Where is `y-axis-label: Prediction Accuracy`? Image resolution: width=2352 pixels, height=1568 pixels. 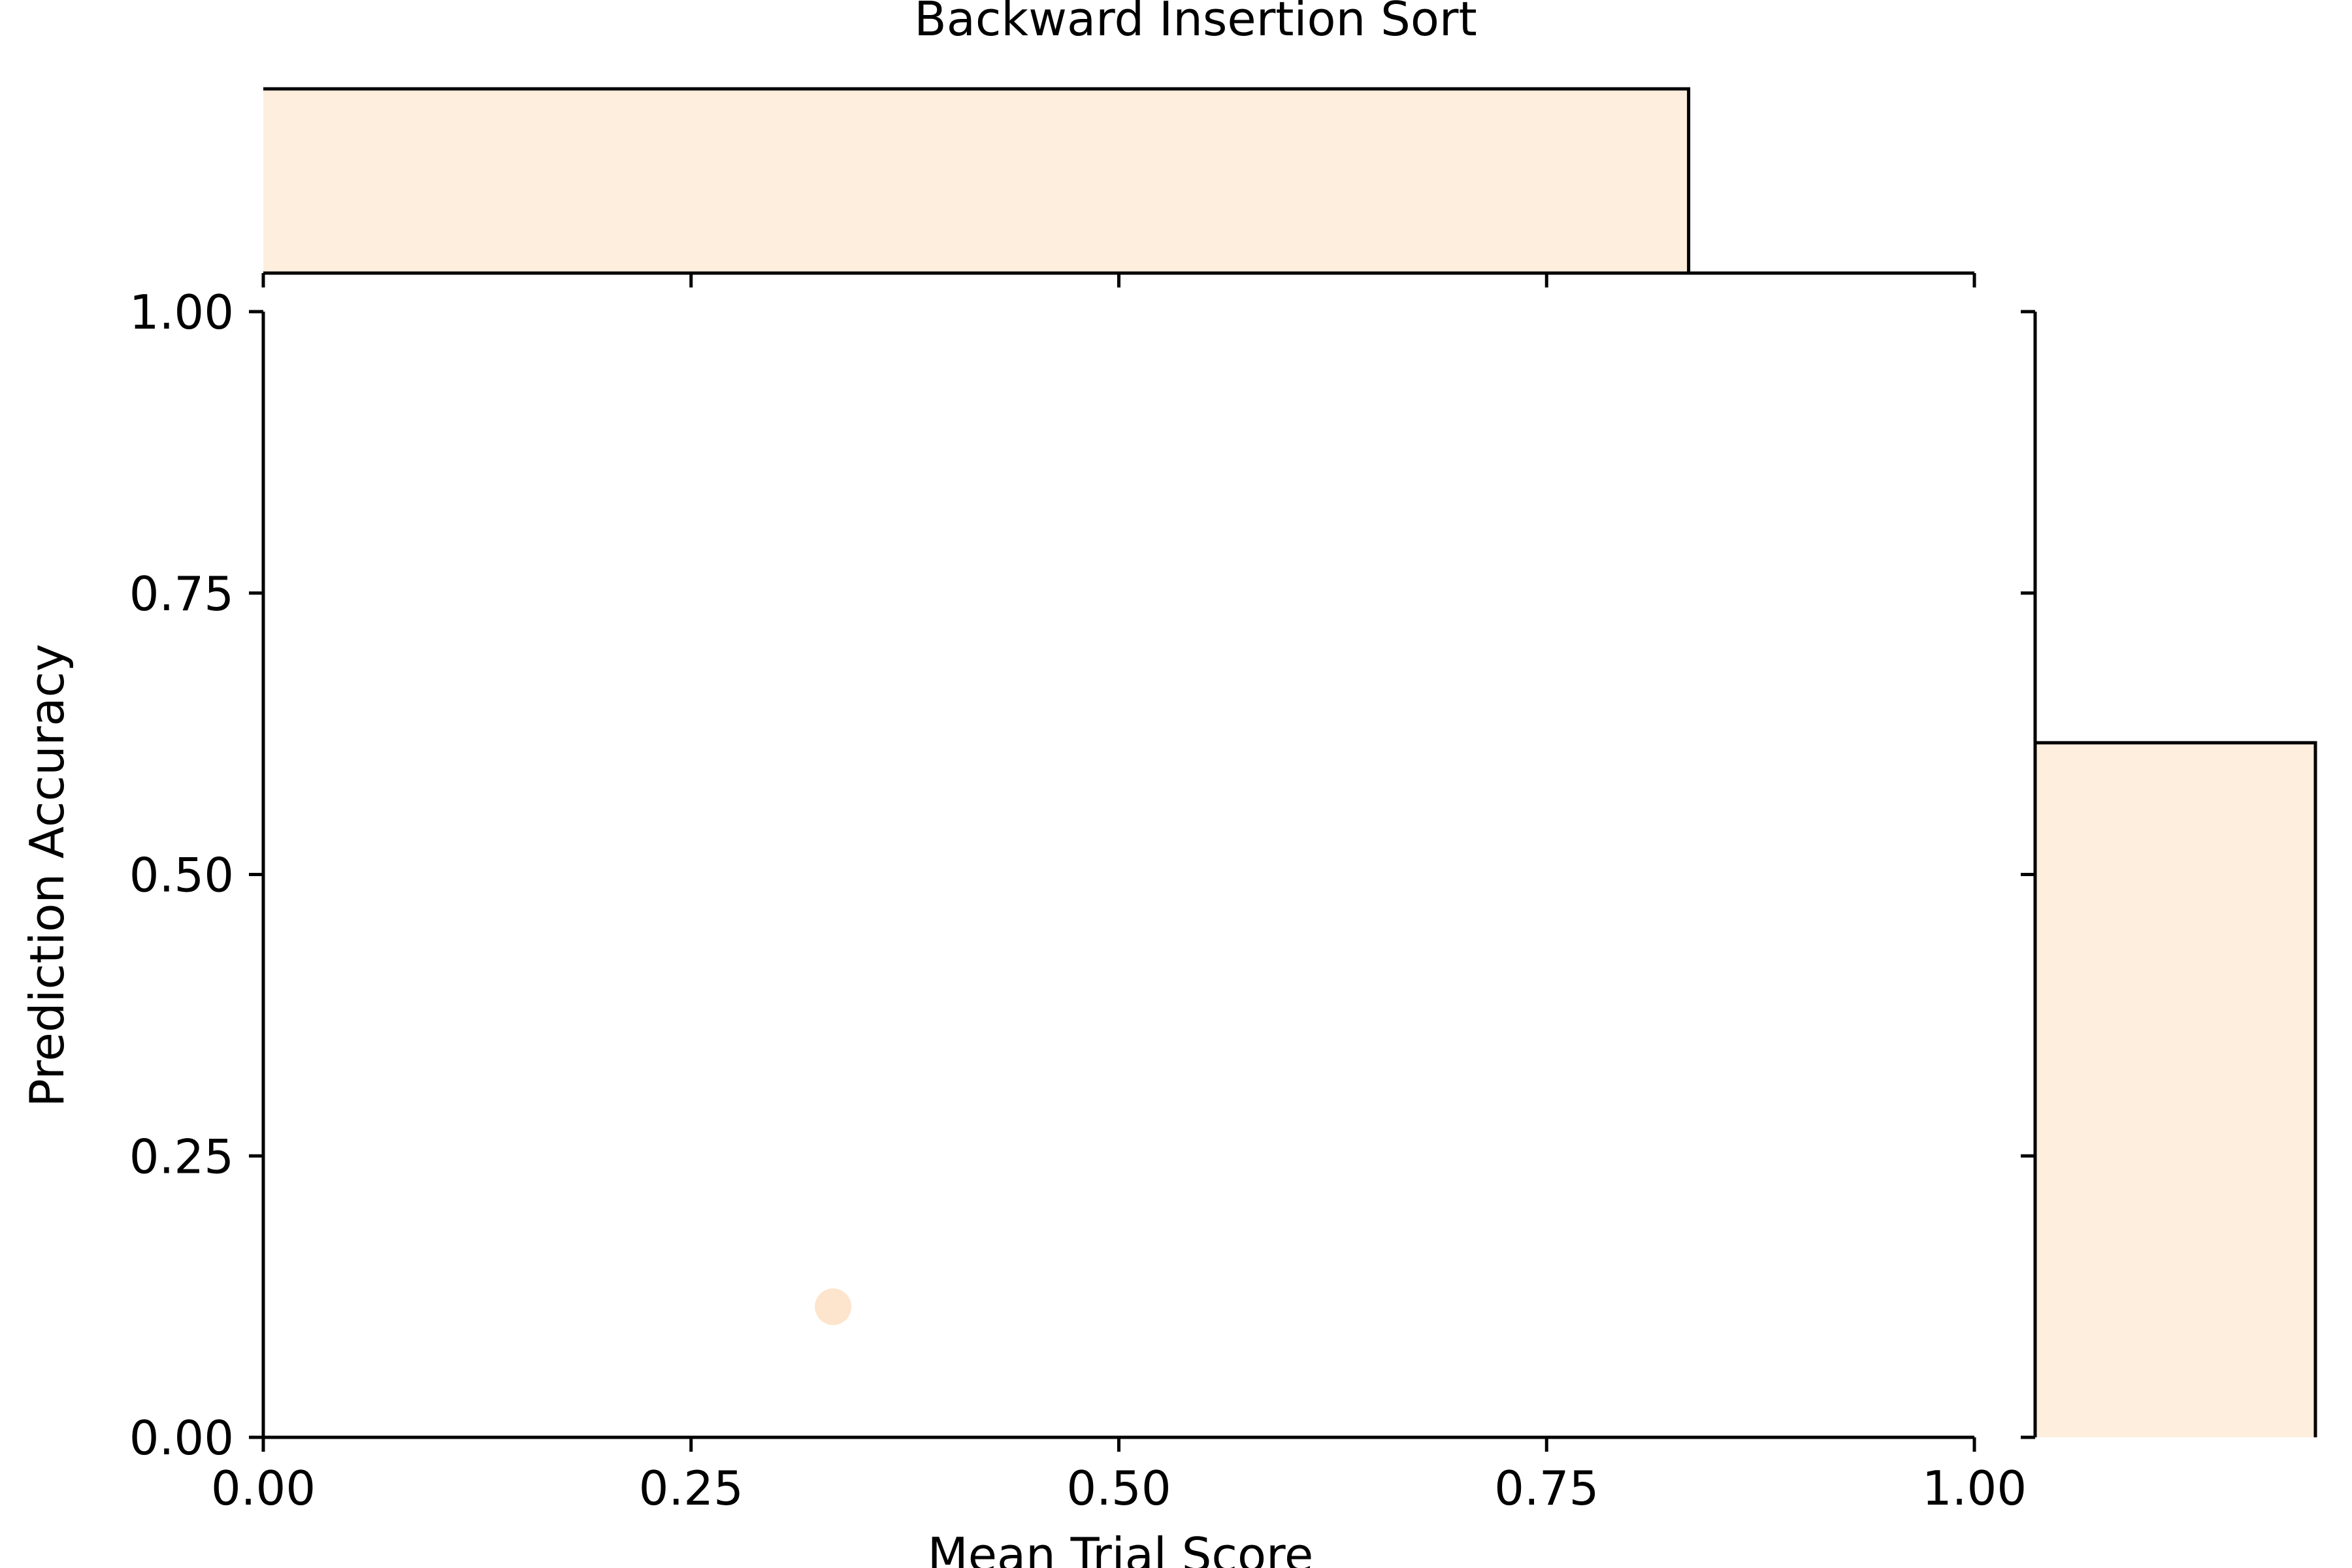 y-axis-label: Prediction Accuracy is located at coordinates (47, 875).